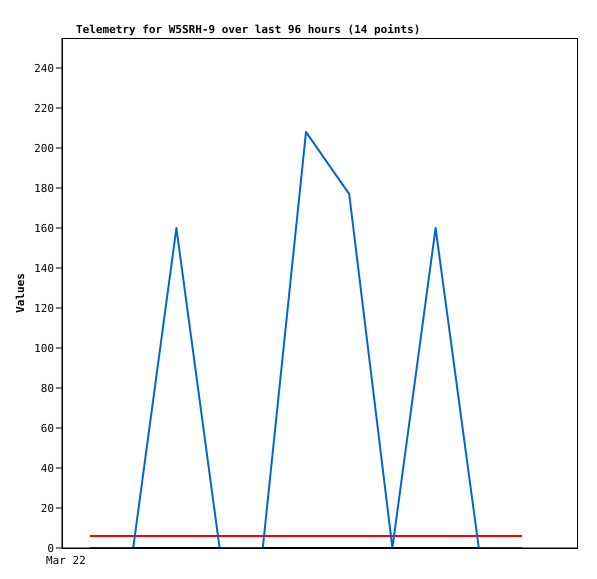 This screenshot has height=579, width=597. What do you see at coordinates (44, 308) in the screenshot?
I see `y-tick-label: 120` at bounding box center [44, 308].